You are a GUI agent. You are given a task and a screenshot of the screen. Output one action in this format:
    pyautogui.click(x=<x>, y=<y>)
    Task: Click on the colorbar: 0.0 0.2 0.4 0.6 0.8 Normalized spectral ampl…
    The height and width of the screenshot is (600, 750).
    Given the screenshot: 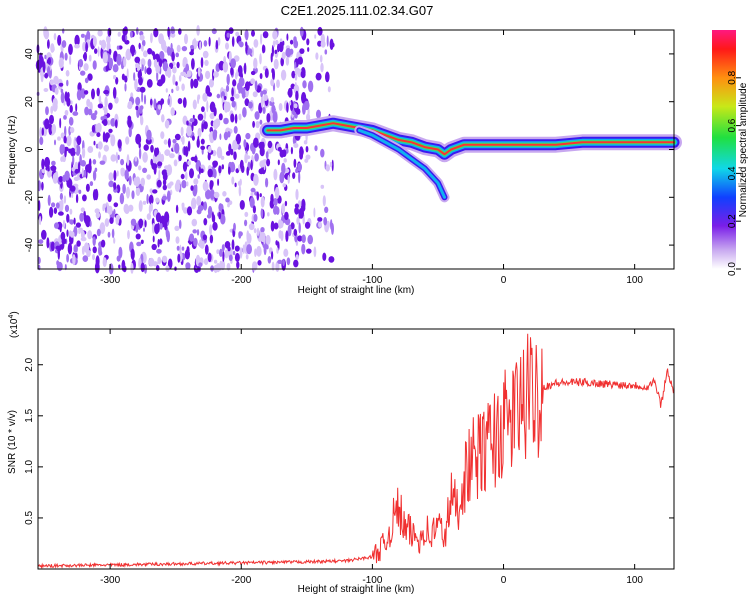 What is the action you would take?
    pyautogui.click(x=730, y=153)
    